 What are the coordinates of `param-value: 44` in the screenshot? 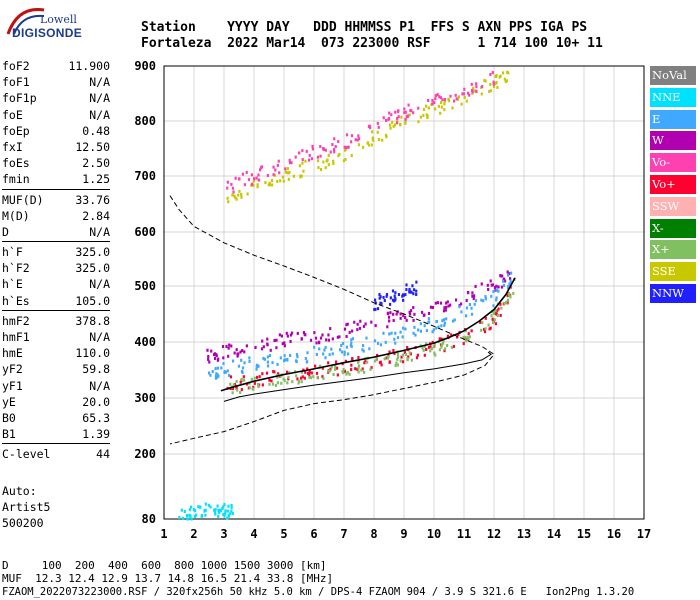 It's located at (103, 454).